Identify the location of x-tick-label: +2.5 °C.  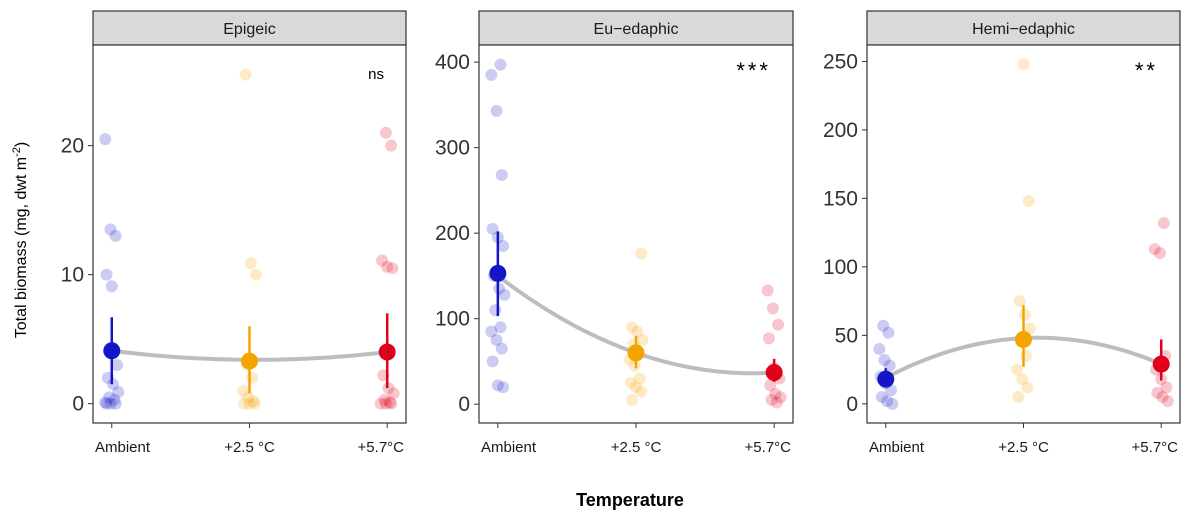
(636, 447).